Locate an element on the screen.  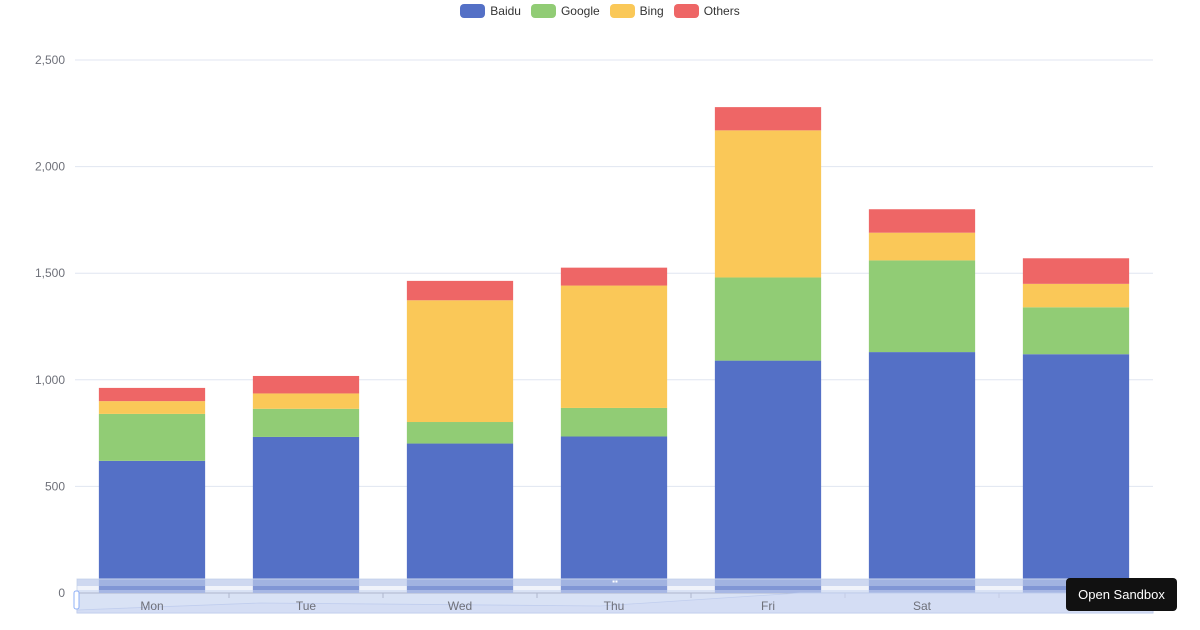
bar-google-tue is located at coordinates (306, 422).